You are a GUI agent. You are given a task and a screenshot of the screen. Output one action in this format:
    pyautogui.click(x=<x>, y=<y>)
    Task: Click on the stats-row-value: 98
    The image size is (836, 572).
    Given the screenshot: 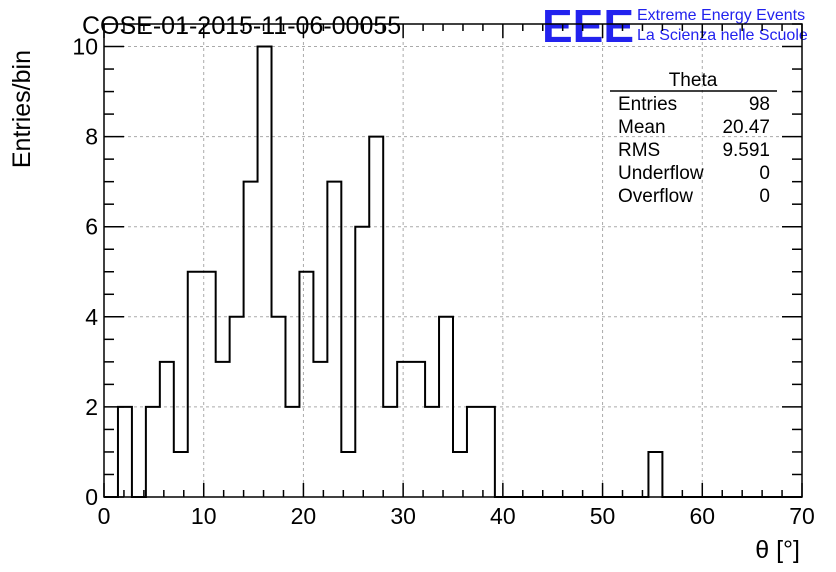 What is the action you would take?
    pyautogui.click(x=759, y=104)
    